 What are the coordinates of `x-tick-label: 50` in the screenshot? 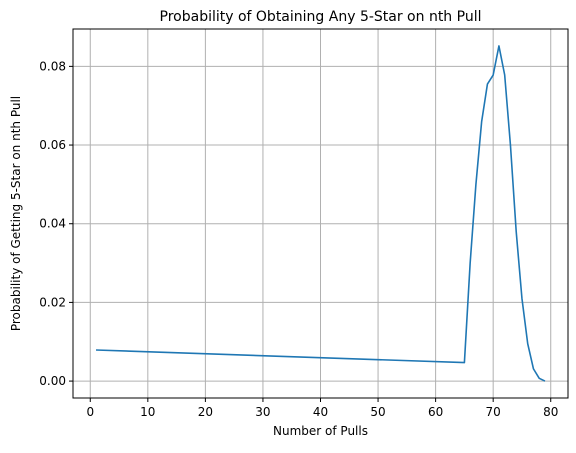 It's located at (377, 412).